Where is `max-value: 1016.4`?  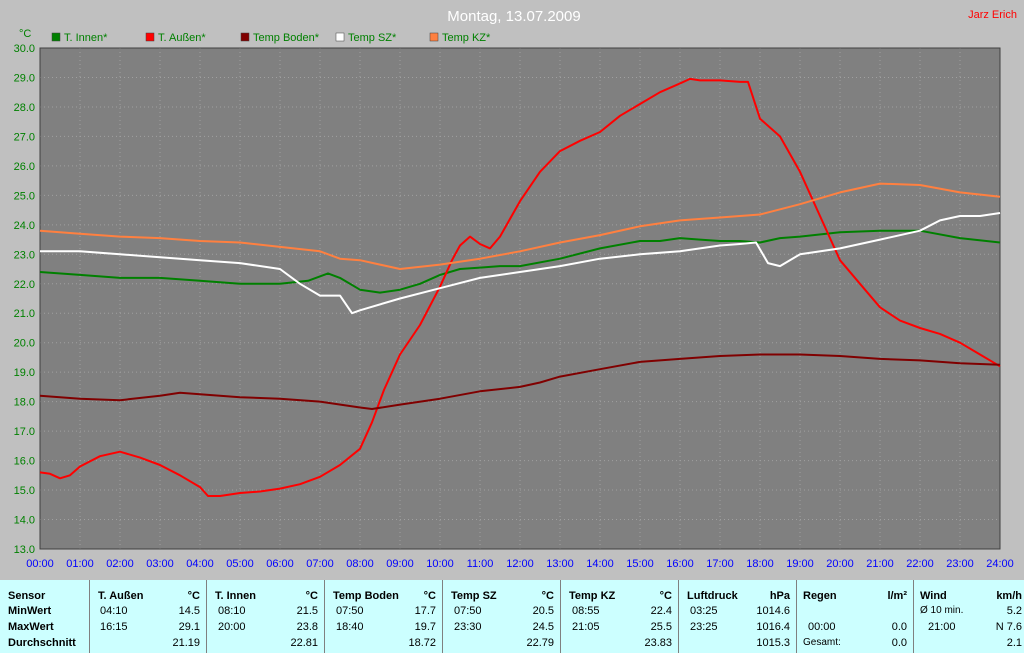 max-value: 1016.4 is located at coordinates (773, 627).